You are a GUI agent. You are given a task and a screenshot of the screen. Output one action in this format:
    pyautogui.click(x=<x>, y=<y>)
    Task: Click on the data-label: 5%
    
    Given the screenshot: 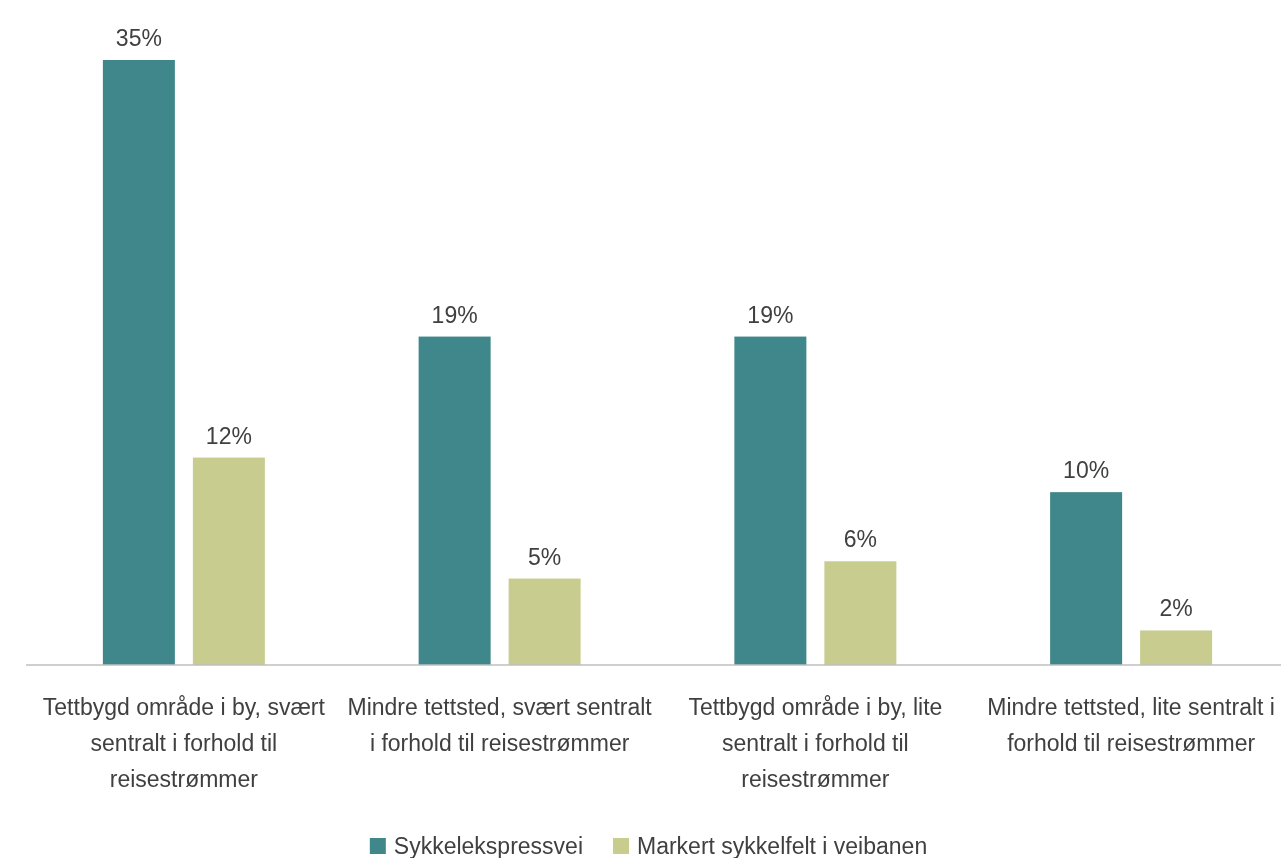 What is the action you would take?
    pyautogui.click(x=545, y=556)
    